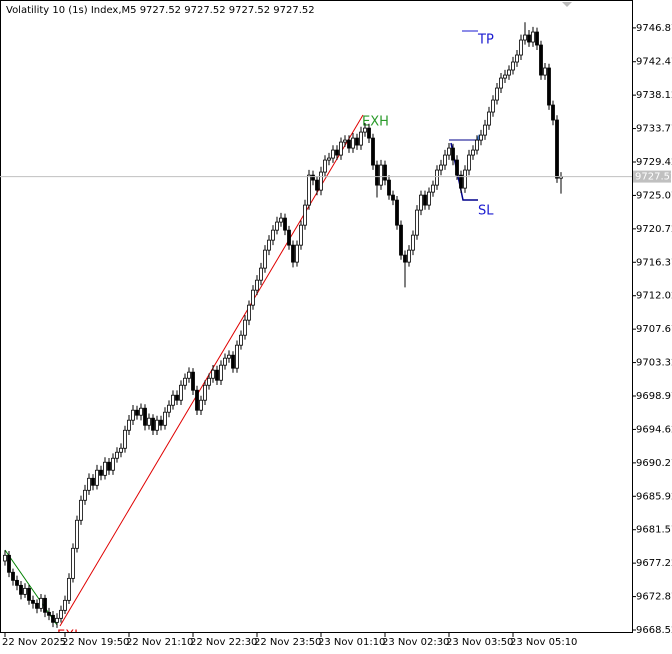 Image resolution: width=672 pixels, height=654 pixels. What do you see at coordinates (654, 162) in the screenshot?
I see `y-tick-label: 9729.42` at bounding box center [654, 162].